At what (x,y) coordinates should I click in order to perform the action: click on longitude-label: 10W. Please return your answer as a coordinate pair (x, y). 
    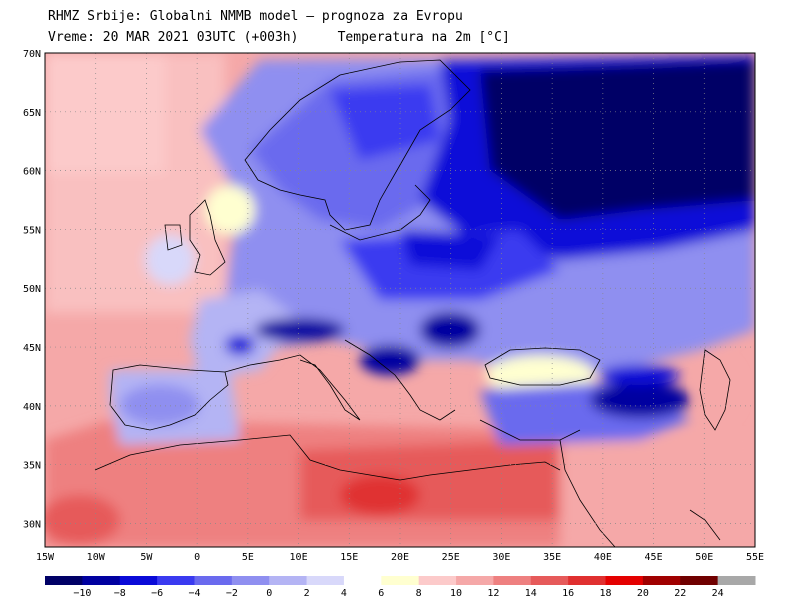
    Looking at the image, I should click on (96, 557).